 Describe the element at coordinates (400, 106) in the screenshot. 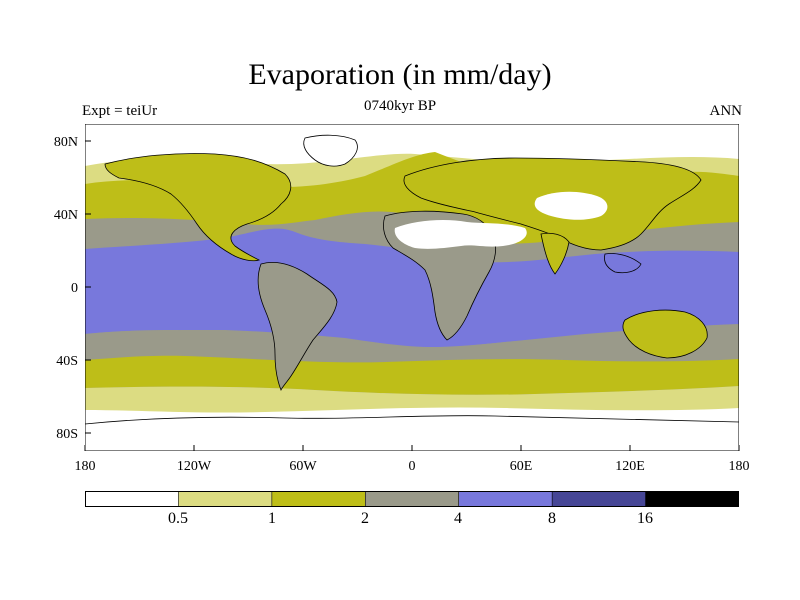

I see `plot-subtitle: 0740kyr BP` at that location.